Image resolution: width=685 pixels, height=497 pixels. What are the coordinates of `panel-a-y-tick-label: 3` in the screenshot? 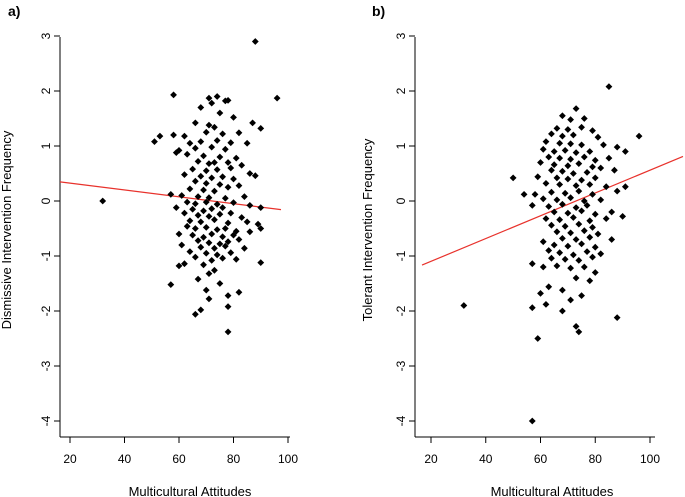 It's located at (46, 35).